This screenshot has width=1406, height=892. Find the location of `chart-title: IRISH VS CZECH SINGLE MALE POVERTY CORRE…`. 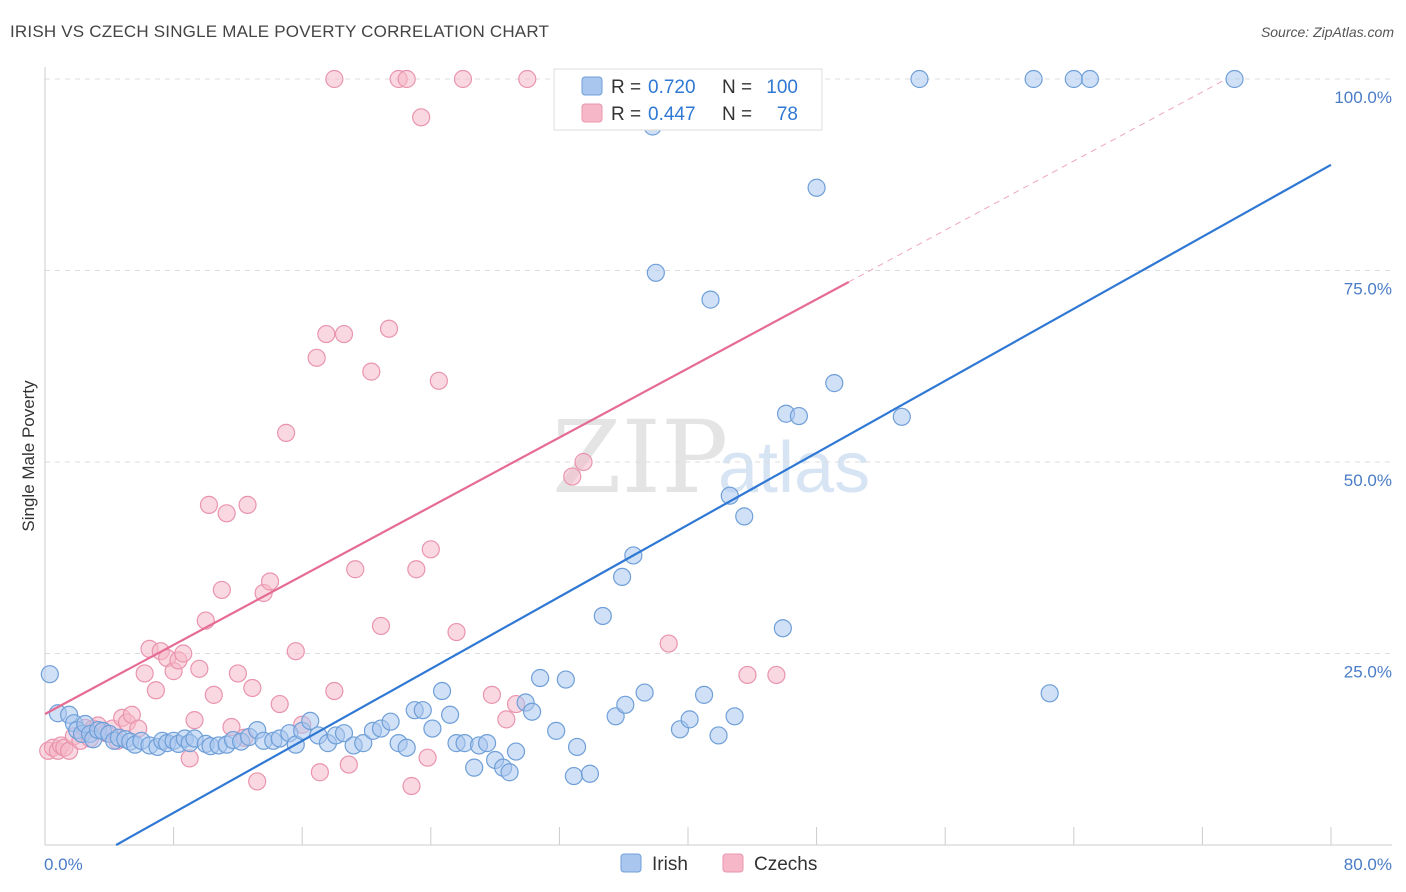

chart-title: IRISH VS CZECH SINGLE MALE POVERTY CORRE… is located at coordinates (280, 31).